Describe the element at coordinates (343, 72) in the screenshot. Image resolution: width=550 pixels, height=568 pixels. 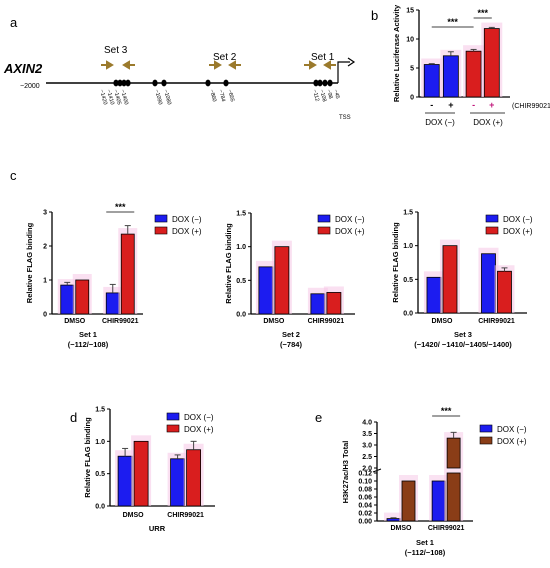
I see `tss-arrow` at that location.